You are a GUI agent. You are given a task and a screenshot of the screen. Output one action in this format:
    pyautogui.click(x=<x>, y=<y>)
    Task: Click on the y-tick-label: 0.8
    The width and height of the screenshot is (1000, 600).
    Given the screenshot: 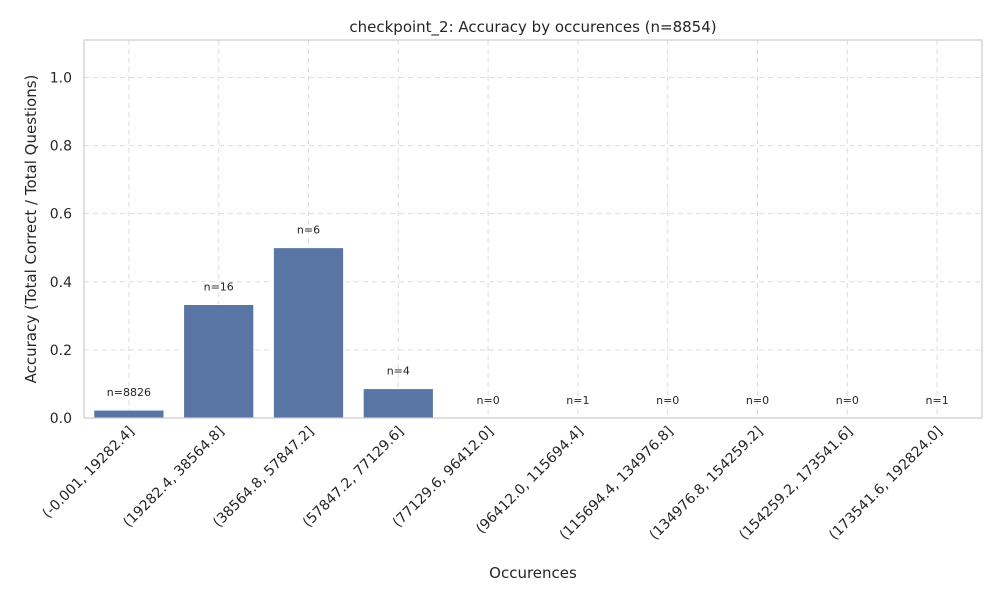 What is the action you would take?
    pyautogui.click(x=61, y=147)
    